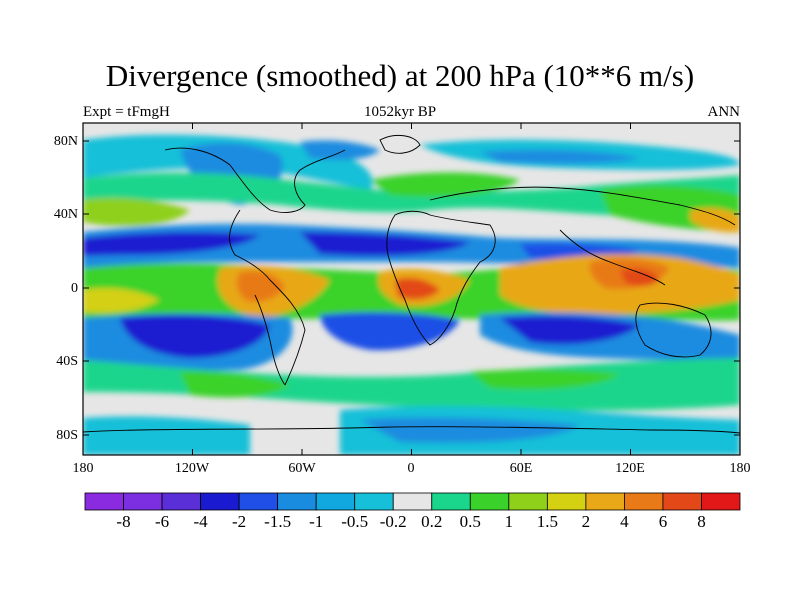 This screenshot has width=800, height=600. I want to click on colorbar, so click(412, 501).